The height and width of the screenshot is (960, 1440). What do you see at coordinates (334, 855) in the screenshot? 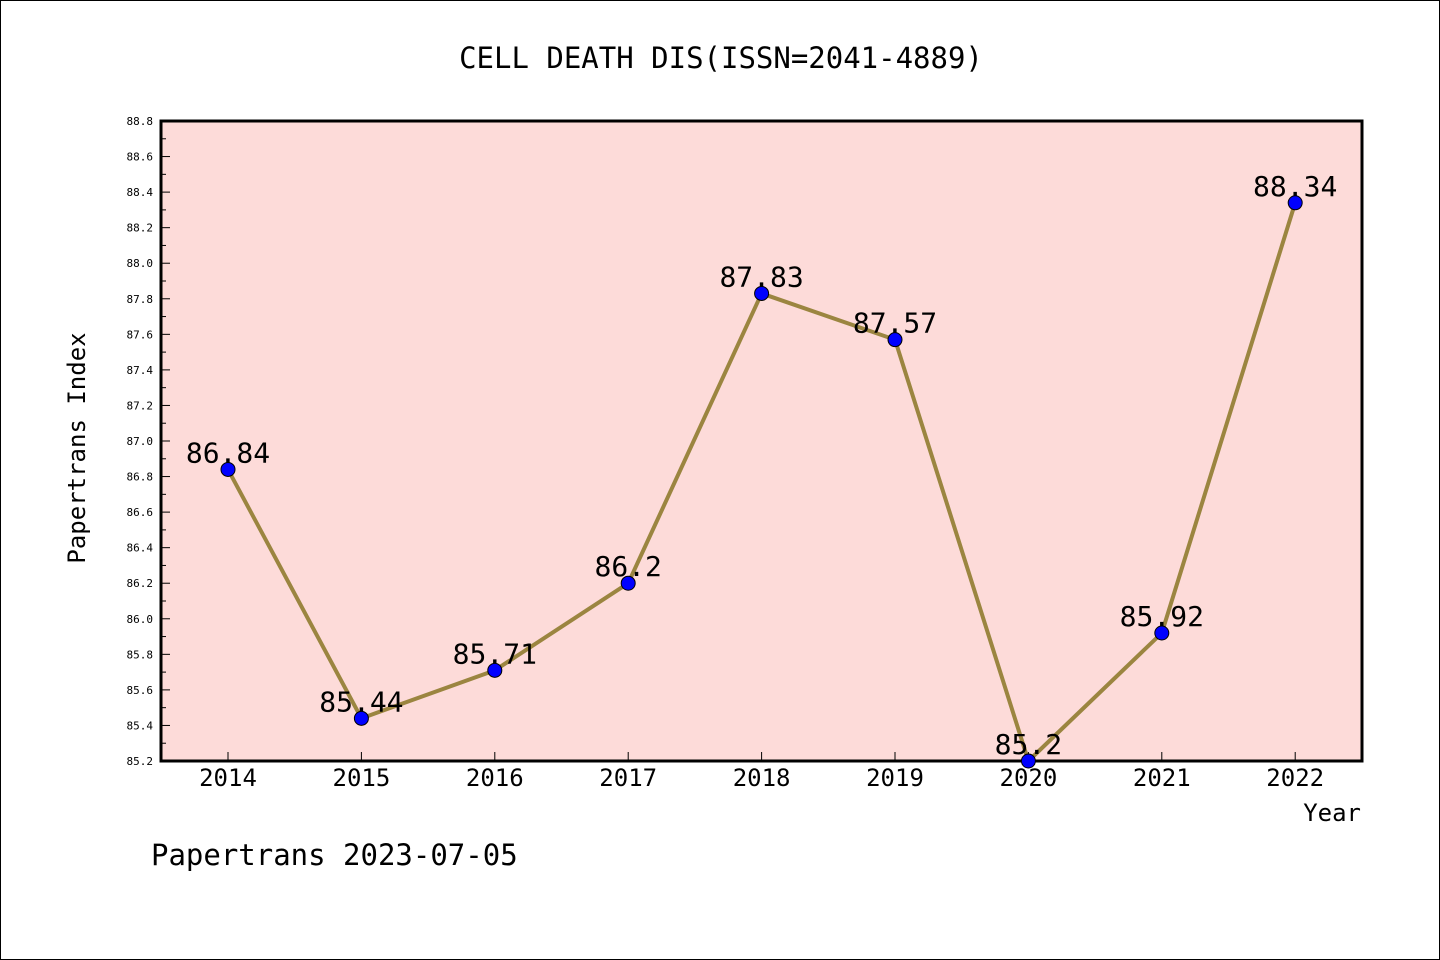
I see `footer-credit: Papertrans 2023-07-05` at bounding box center [334, 855].